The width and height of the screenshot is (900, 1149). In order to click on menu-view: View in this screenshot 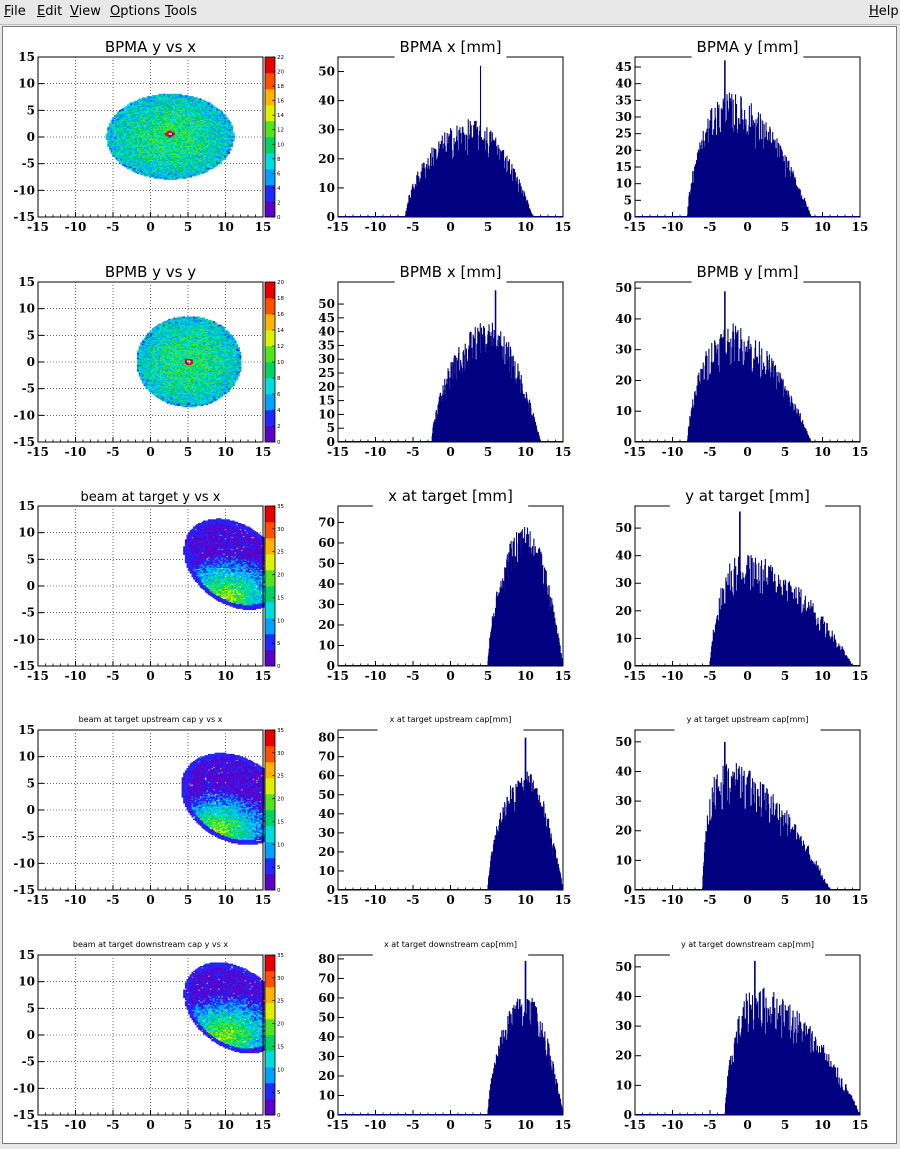, I will do `click(85, 11)`.